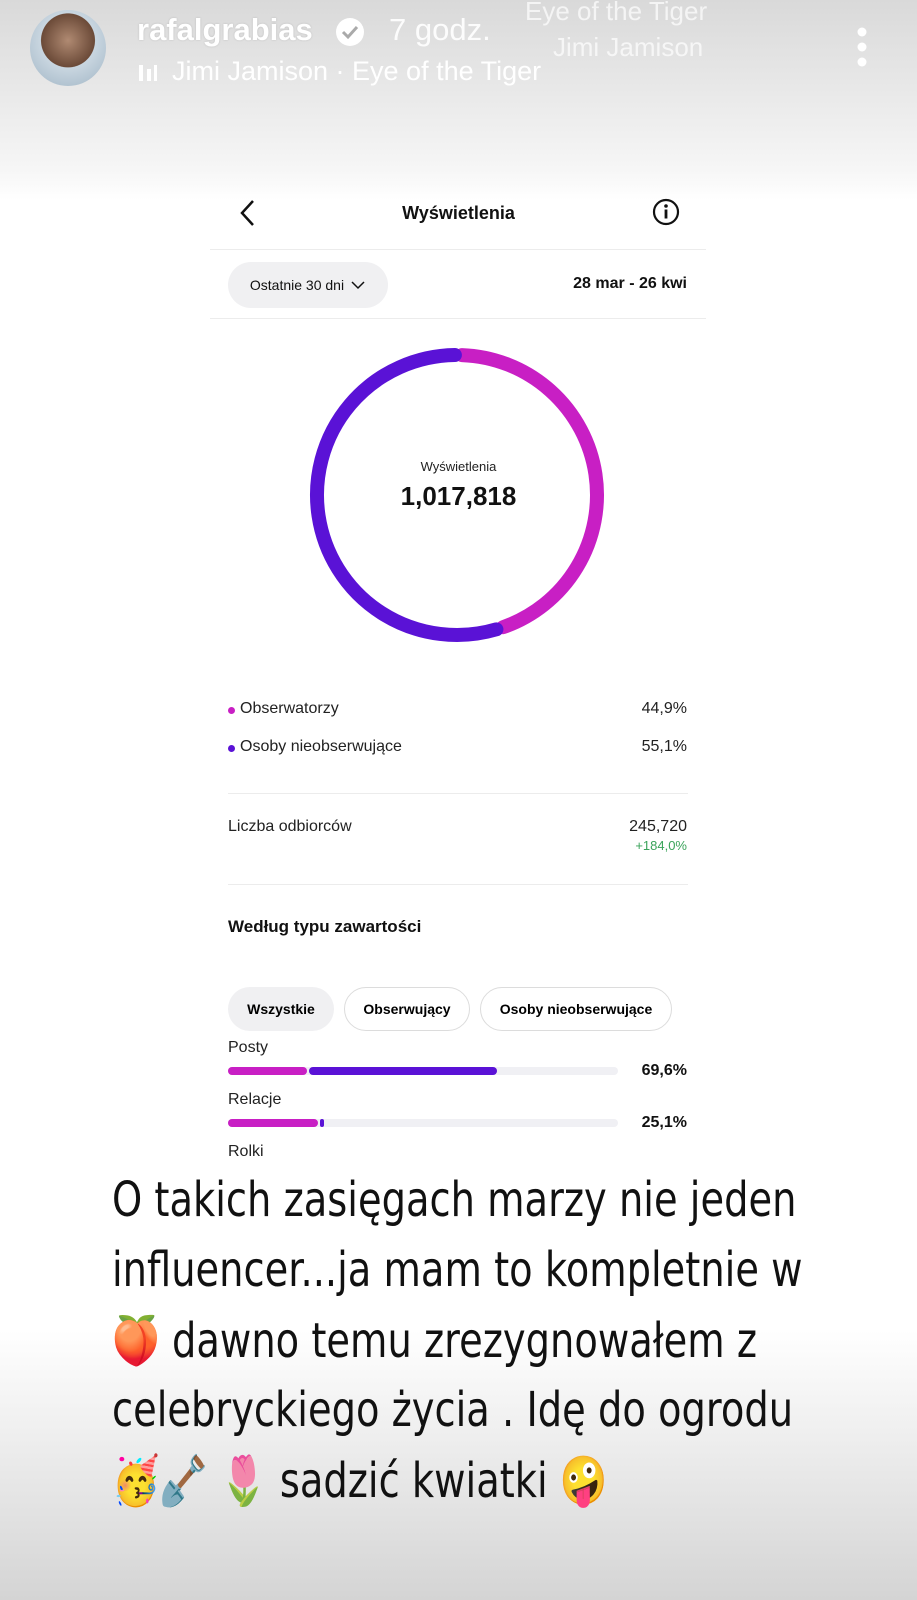 Image resolution: width=917 pixels, height=1600 pixels. I want to click on legend-value: 55,1%, so click(664, 746).